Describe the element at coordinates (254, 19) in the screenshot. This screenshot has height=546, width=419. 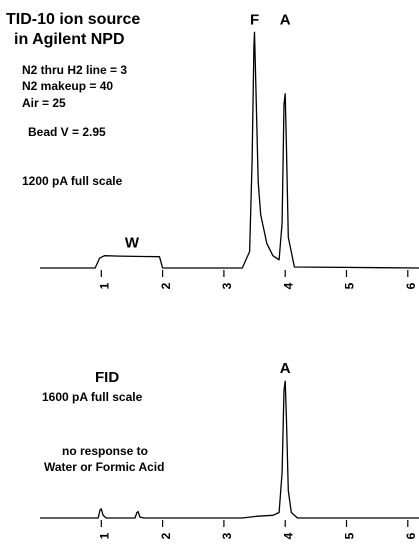
I see `panel1-peak-label-f: F` at that location.